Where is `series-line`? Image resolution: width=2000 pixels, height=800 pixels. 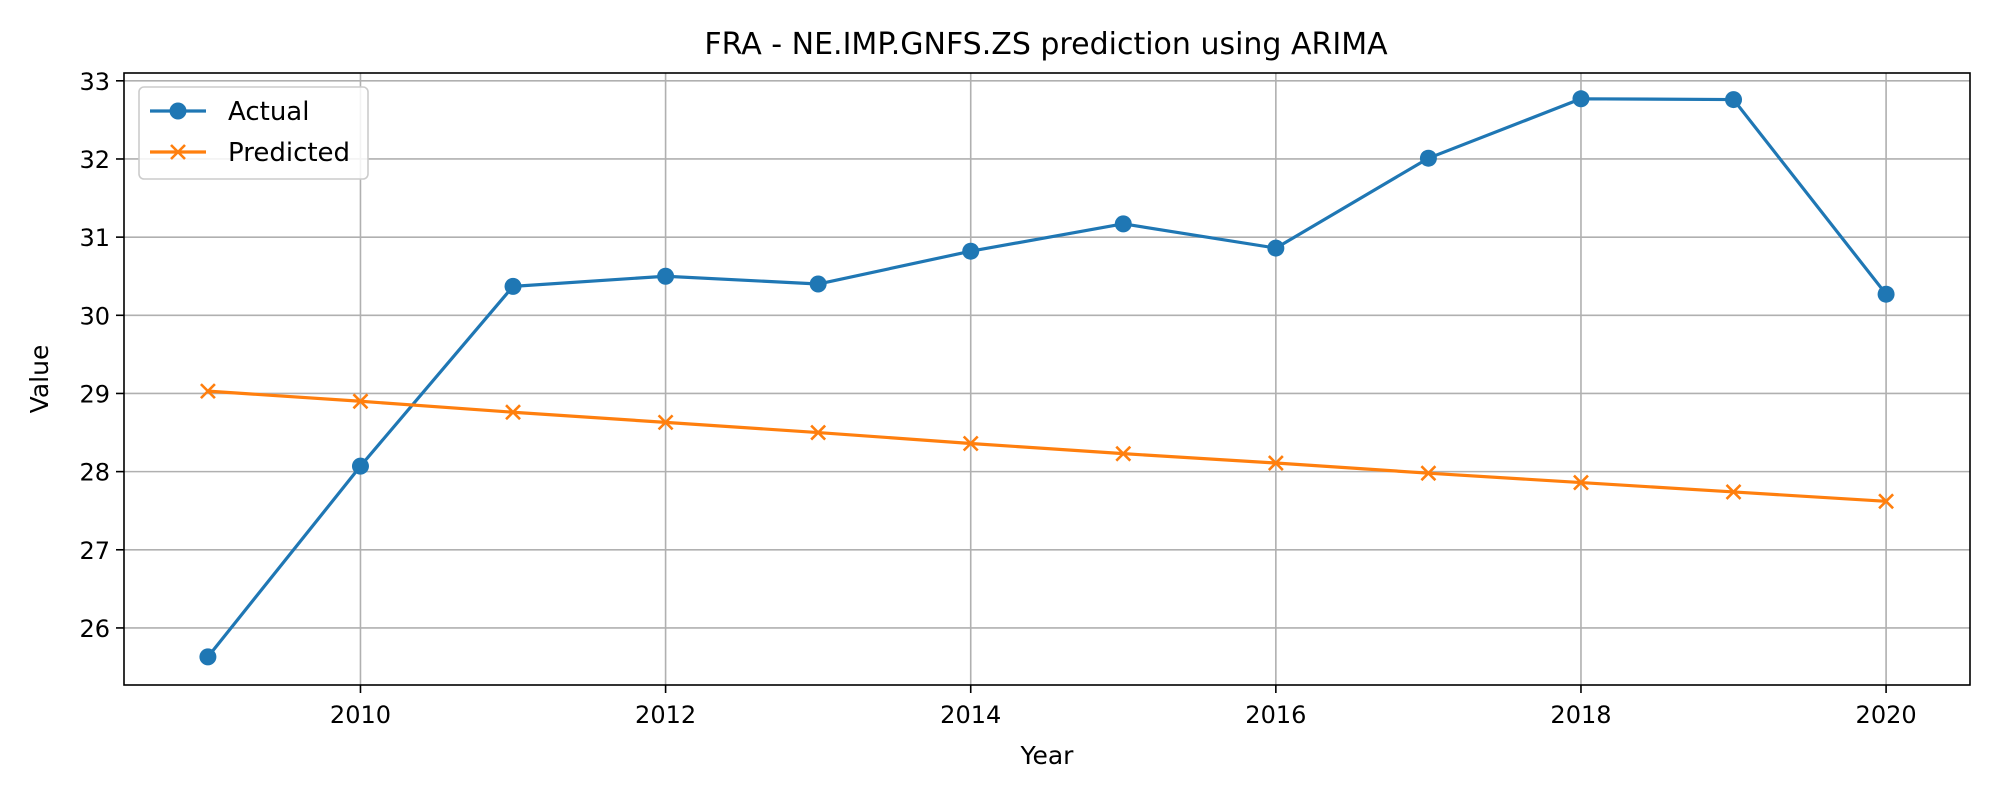
series-line is located at coordinates (1047, 446).